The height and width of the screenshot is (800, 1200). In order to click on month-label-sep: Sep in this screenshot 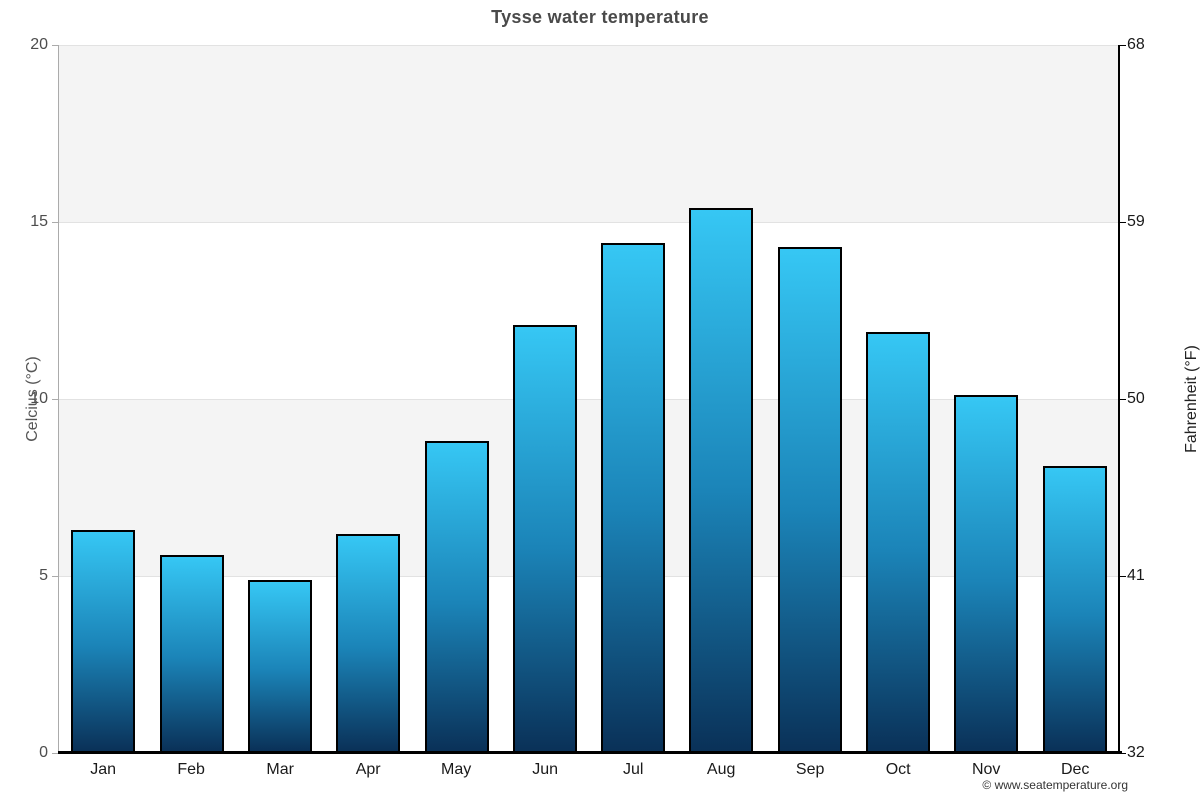, I will do `click(810, 769)`.